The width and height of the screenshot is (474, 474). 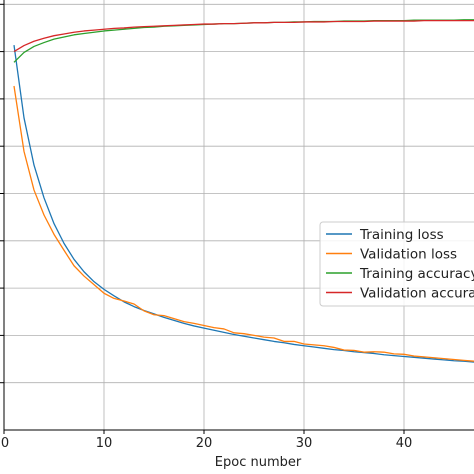 What do you see at coordinates (417, 294) in the screenshot?
I see `legend-label-3: Validation accuracy` at bounding box center [417, 294].